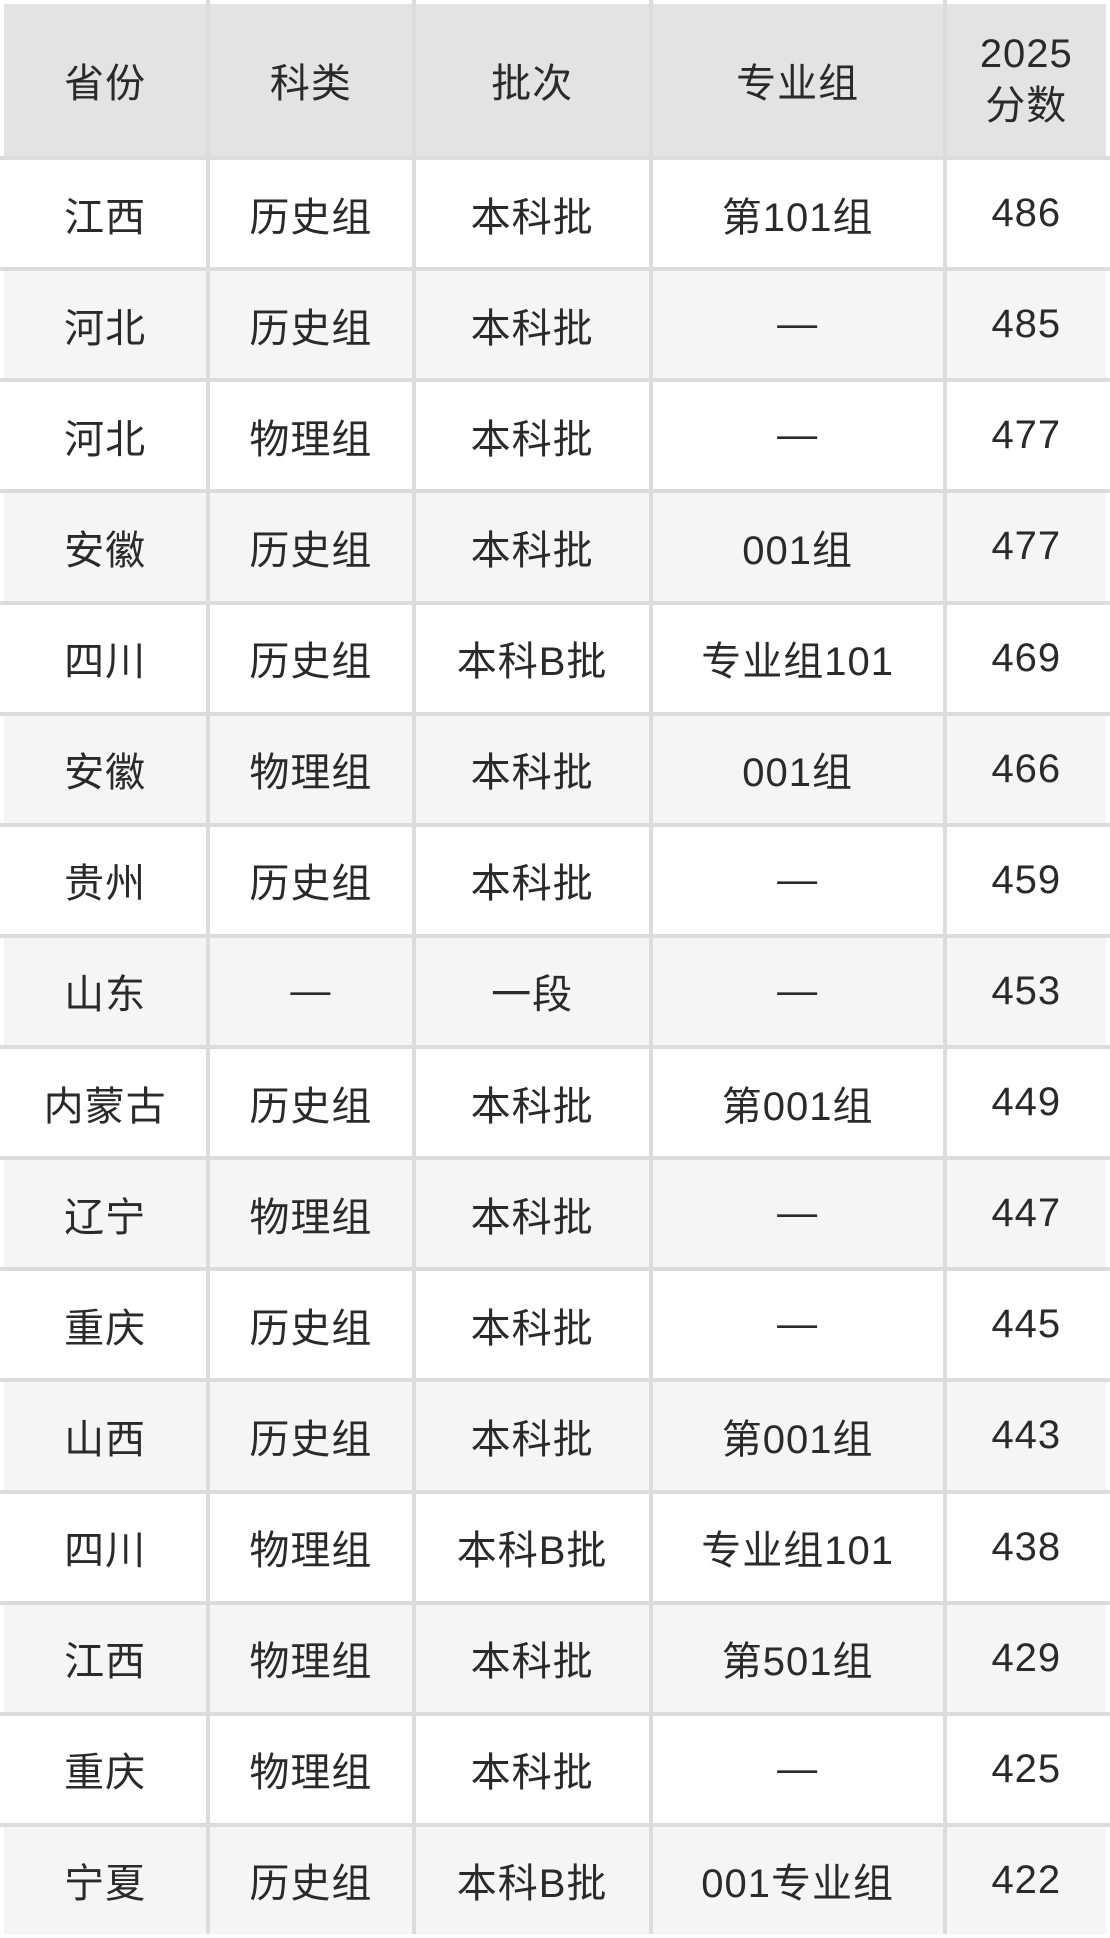  Describe the element at coordinates (1026, 1547) in the screenshot. I see `cell-score: 438` at that location.